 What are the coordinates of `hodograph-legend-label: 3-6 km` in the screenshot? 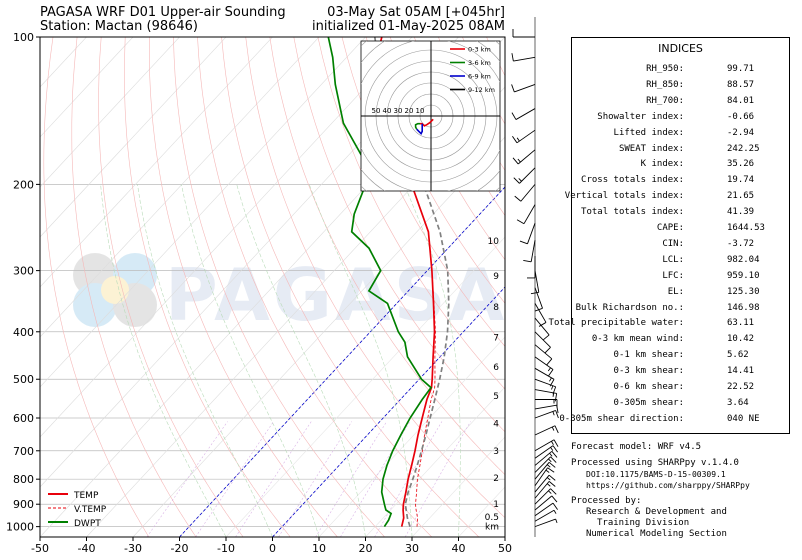 It's located at (479, 63).